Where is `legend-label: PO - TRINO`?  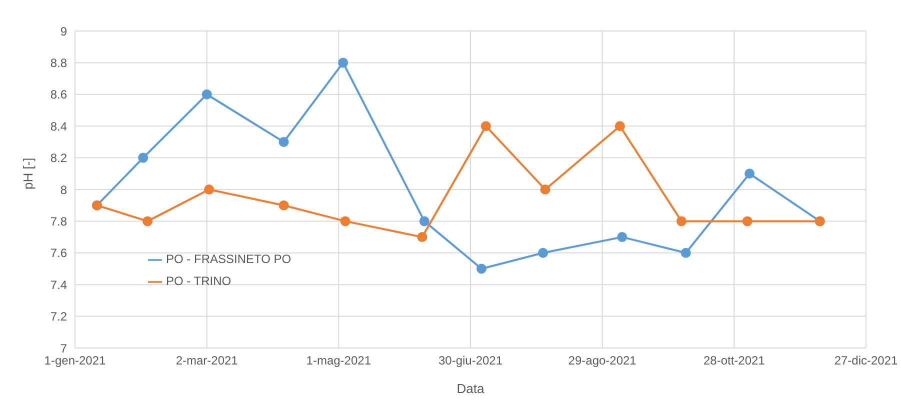 legend-label: PO - TRINO is located at coordinates (199, 281).